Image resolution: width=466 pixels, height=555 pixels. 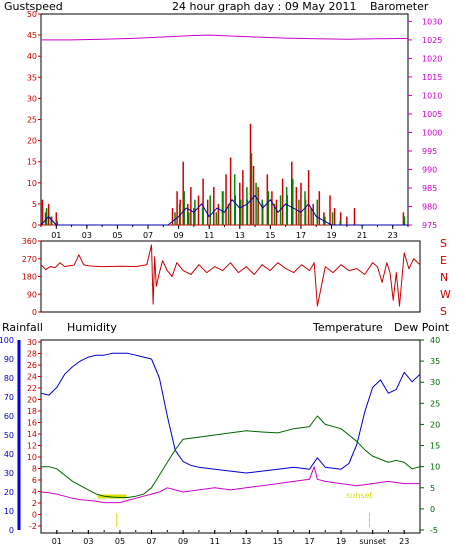 I want to click on temperature-x-tick-label: 13, so click(x=246, y=541).